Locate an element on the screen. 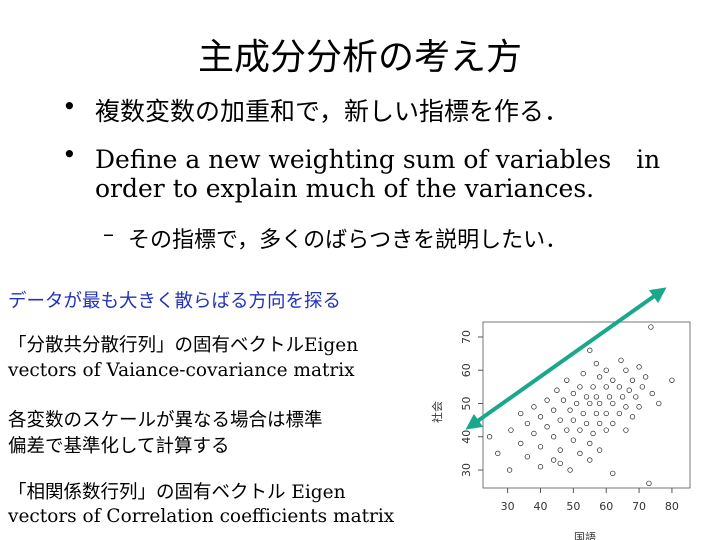 This screenshot has width=720, height=540. x-tick-label: 30 is located at coordinates (508, 506).